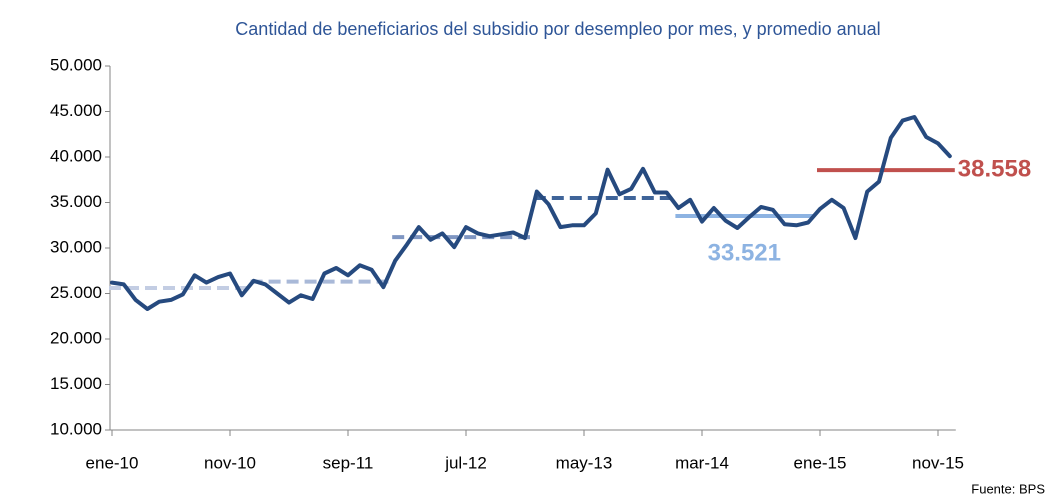  What do you see at coordinates (820, 462) in the screenshot?
I see `x-tick-label: ene-15` at bounding box center [820, 462].